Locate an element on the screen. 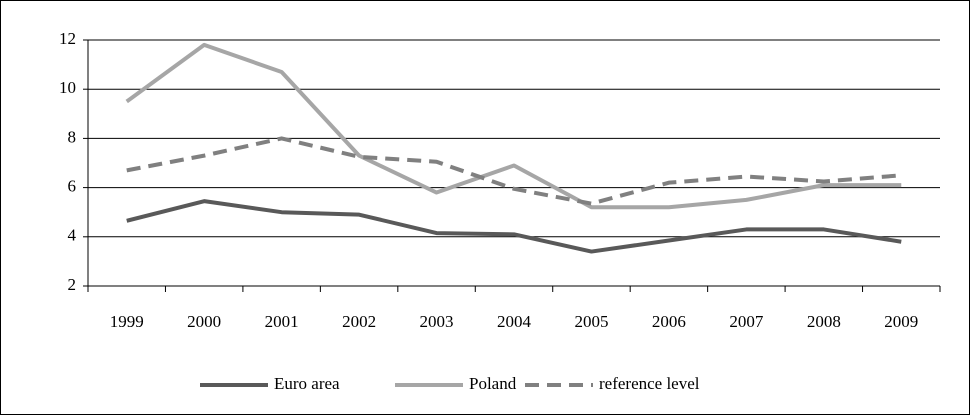  x-tick-label: 1999 is located at coordinates (127, 321).